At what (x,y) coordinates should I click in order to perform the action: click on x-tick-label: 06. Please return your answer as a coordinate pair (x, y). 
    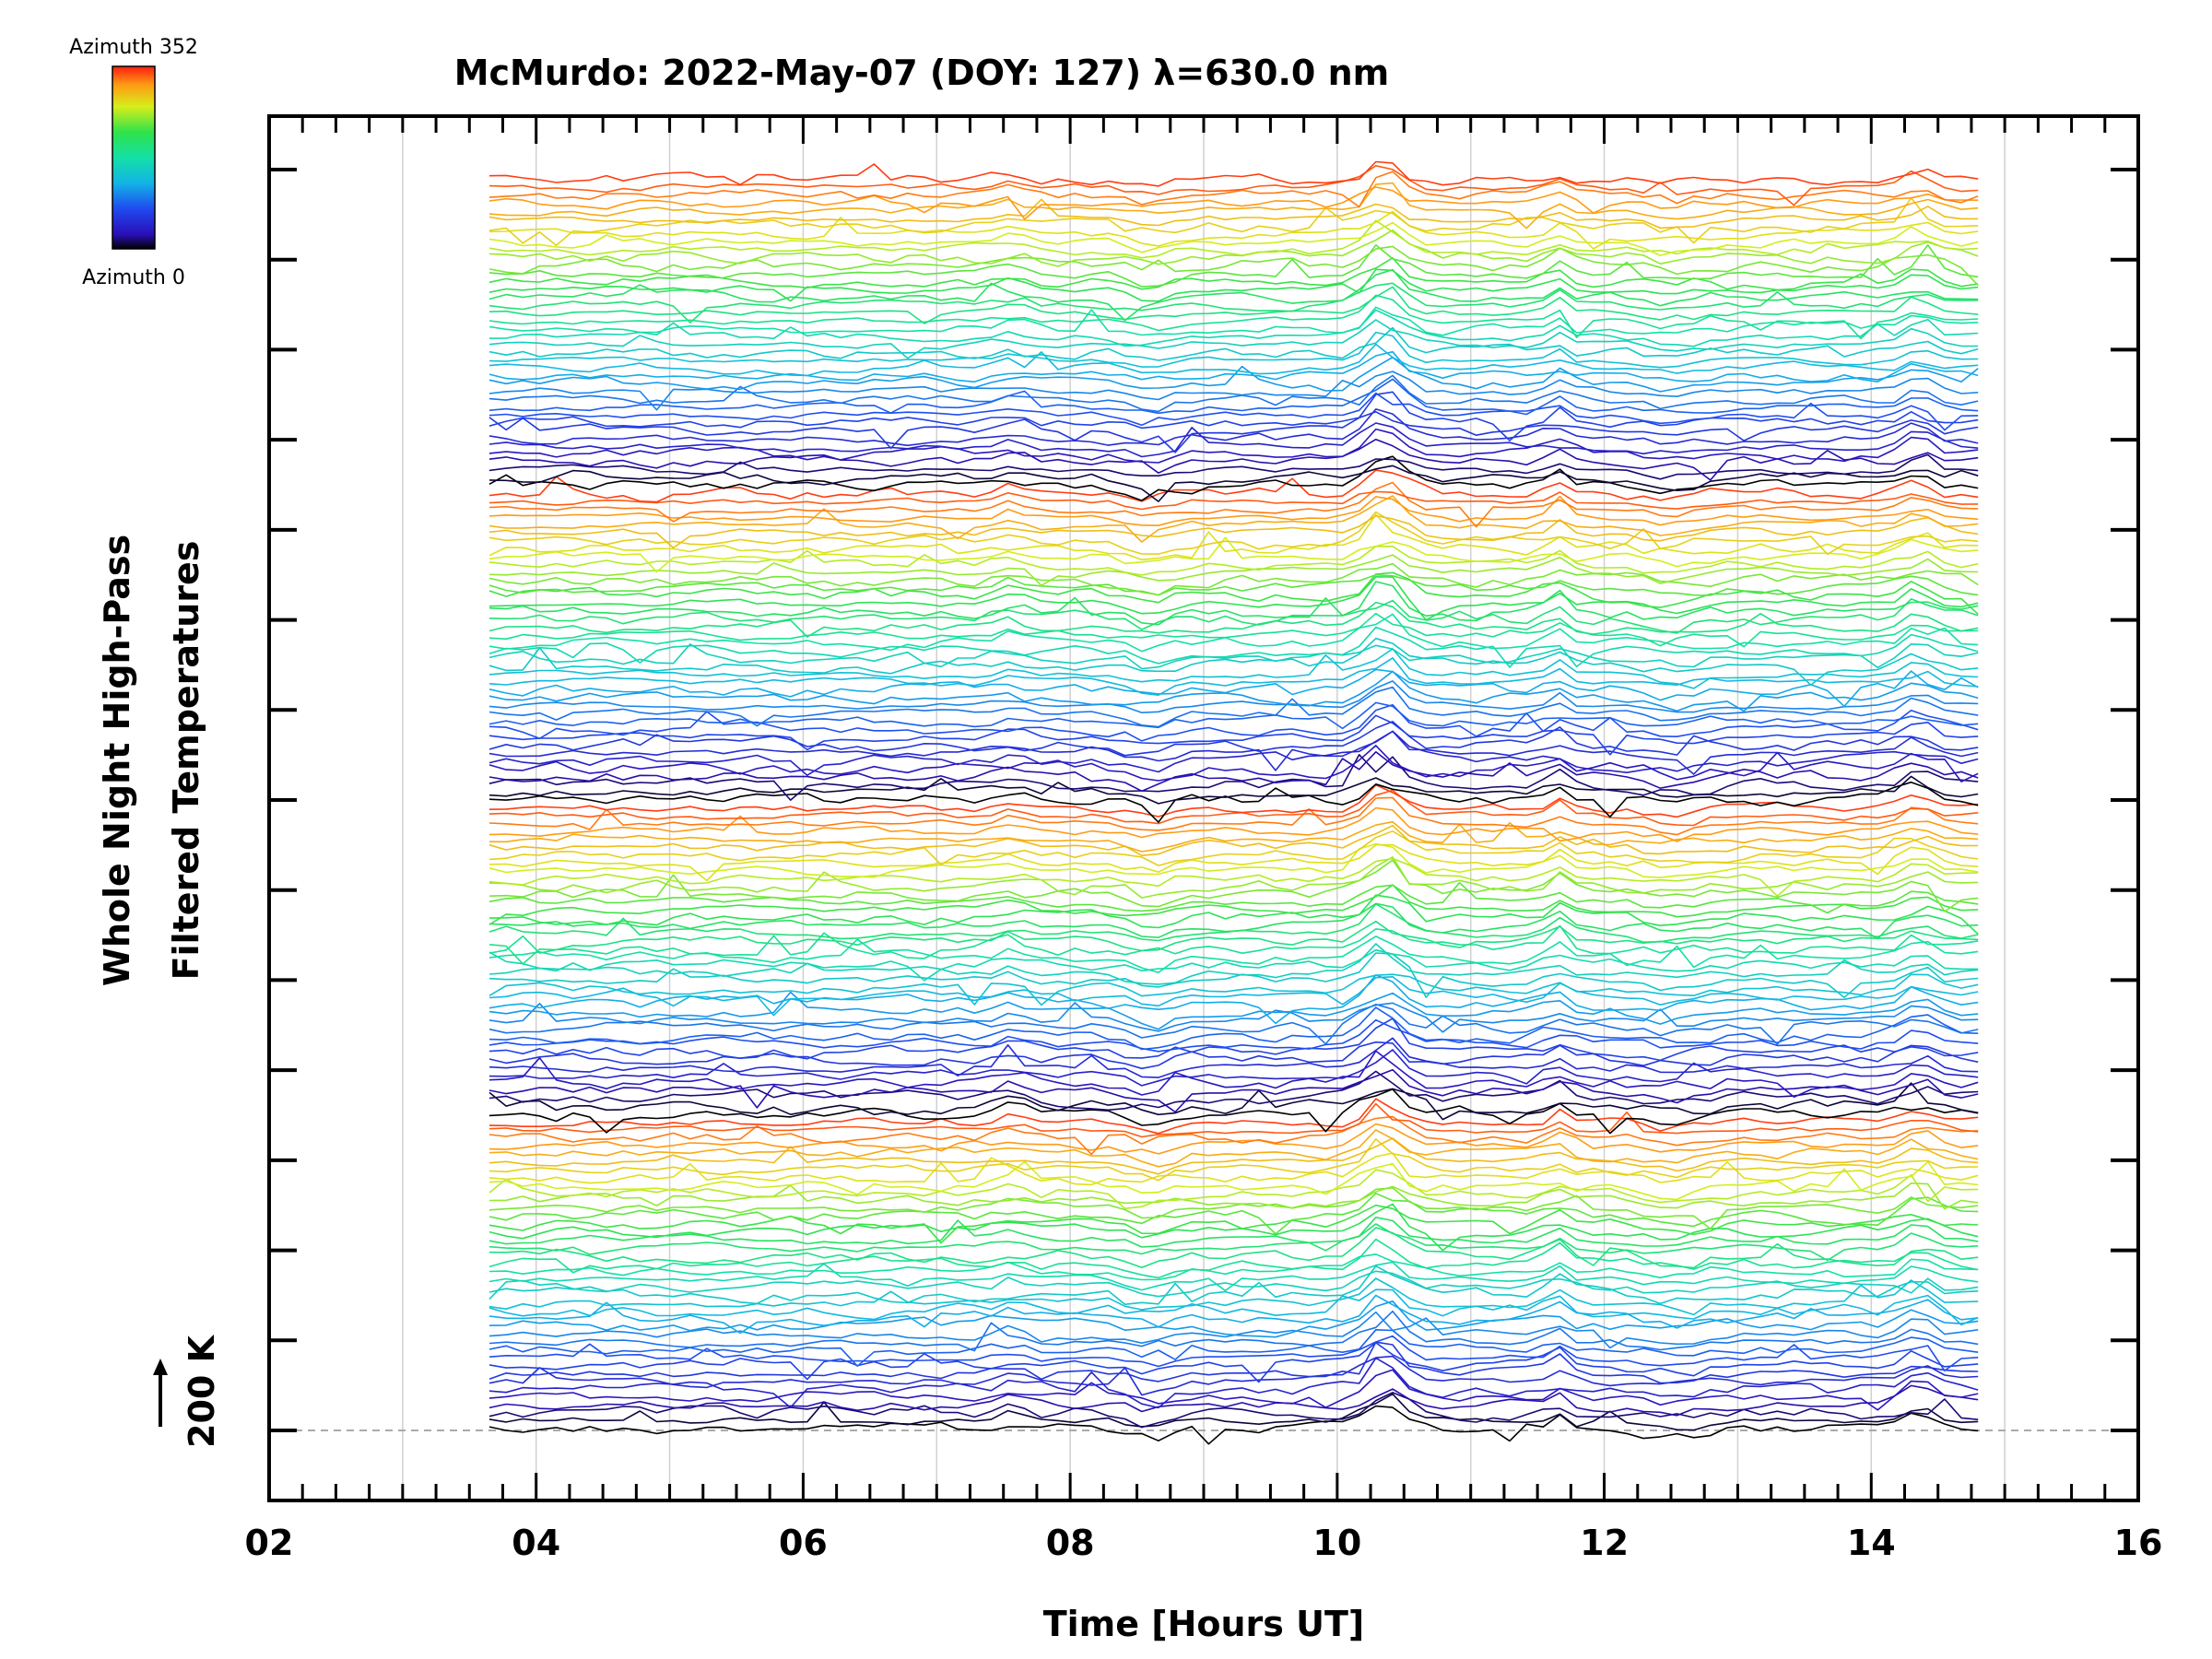
    Looking at the image, I should click on (803, 1543).